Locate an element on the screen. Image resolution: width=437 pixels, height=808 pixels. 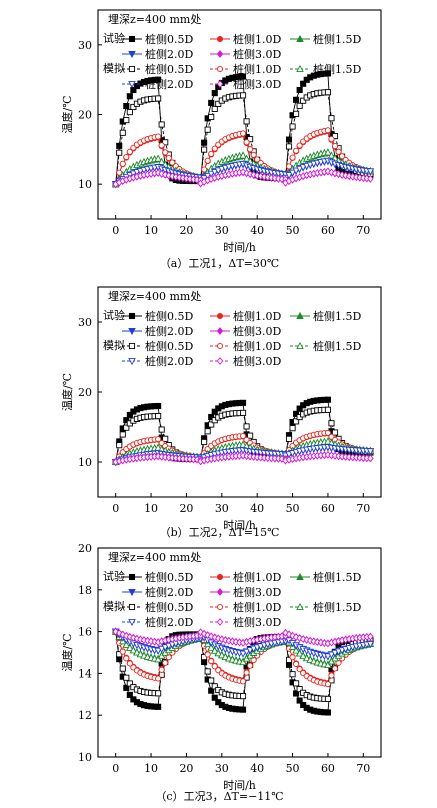
x-tick-label: 60 is located at coordinates (328, 768).